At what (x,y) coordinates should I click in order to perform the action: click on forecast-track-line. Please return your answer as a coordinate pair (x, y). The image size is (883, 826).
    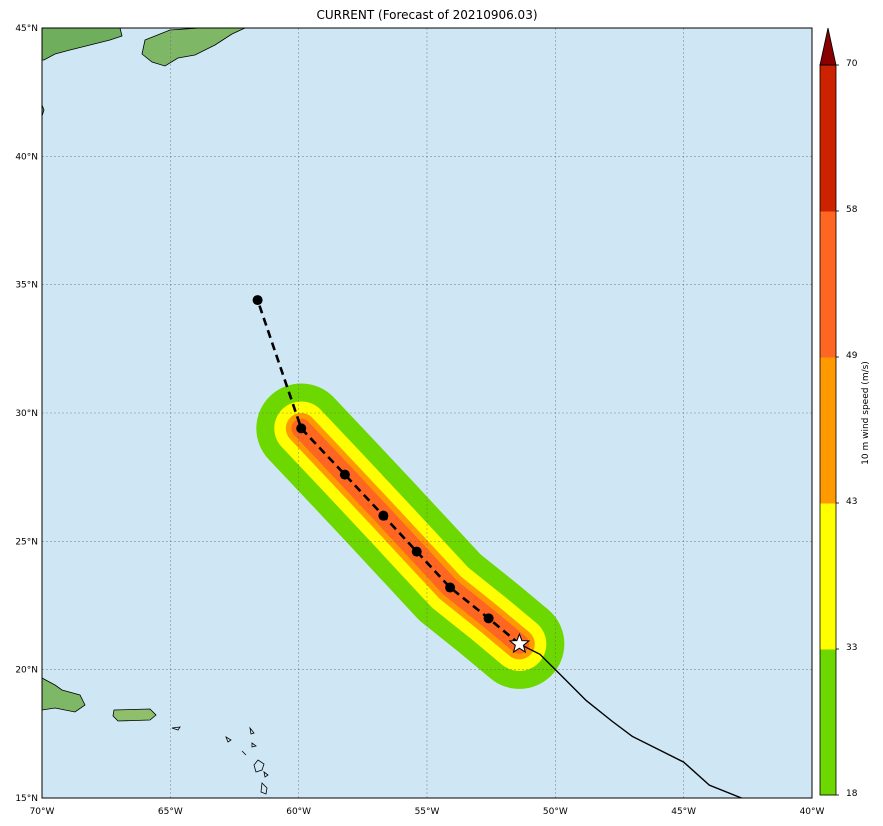
    Looking at the image, I should click on (388, 472).